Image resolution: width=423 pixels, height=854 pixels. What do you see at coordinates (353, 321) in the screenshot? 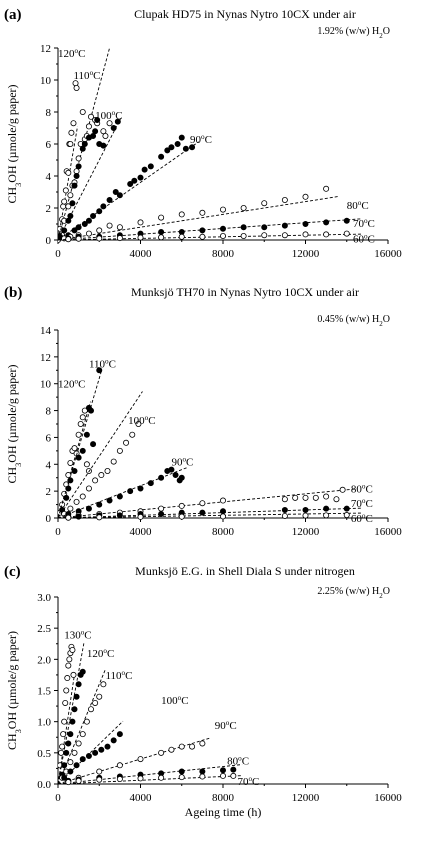
I see `water-content-note: 0.45% (w/w) H2O` at bounding box center [353, 321].